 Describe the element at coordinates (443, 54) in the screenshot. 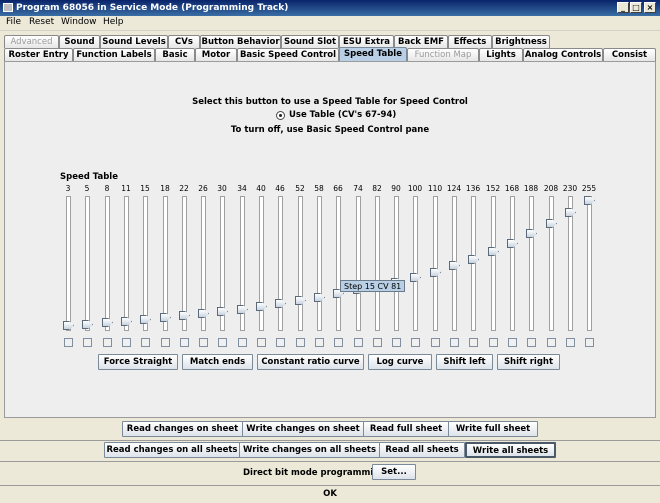

I see `tab-function-map: Function Map` at that location.